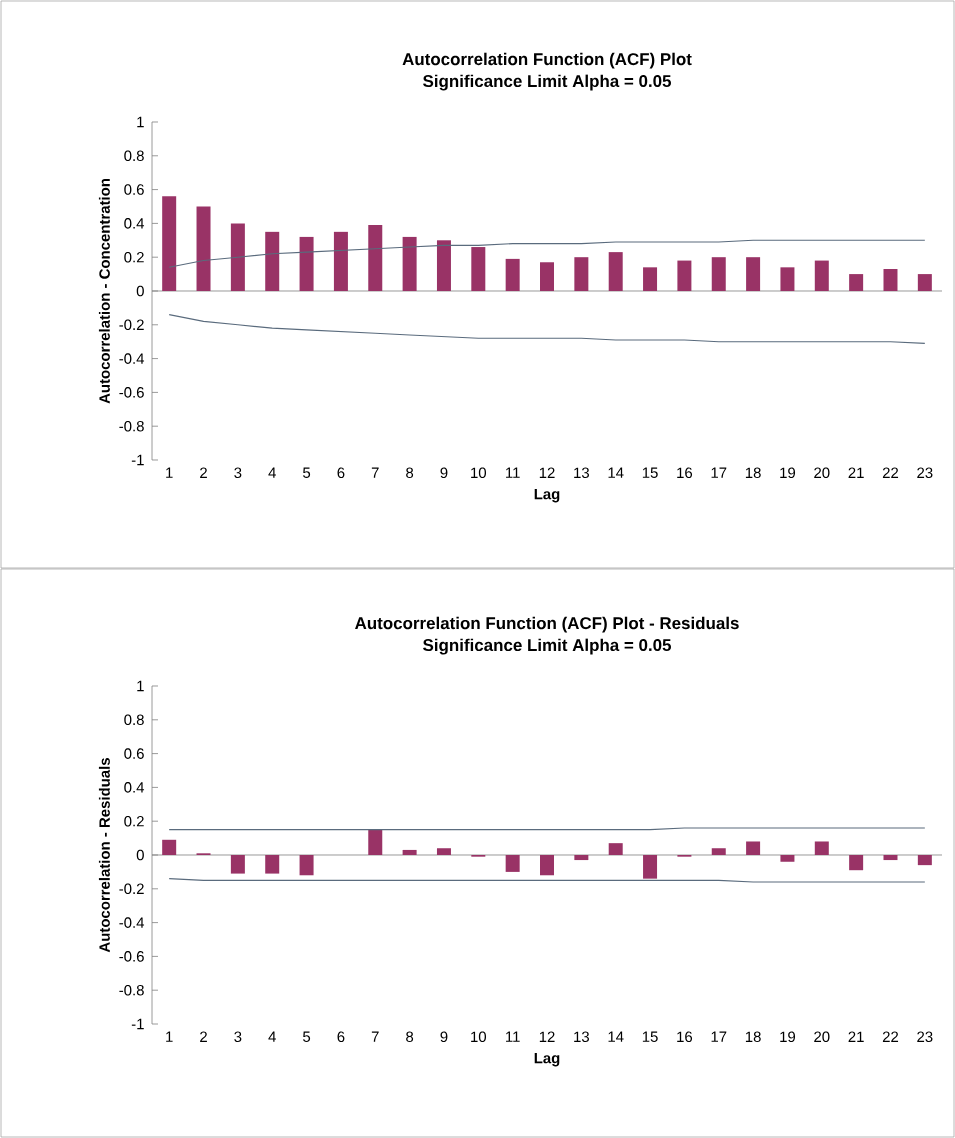 This screenshot has width=955, height=1138. I want to click on chart-subtitle: Significance Limit Alpha = 0.05, so click(547, 646).